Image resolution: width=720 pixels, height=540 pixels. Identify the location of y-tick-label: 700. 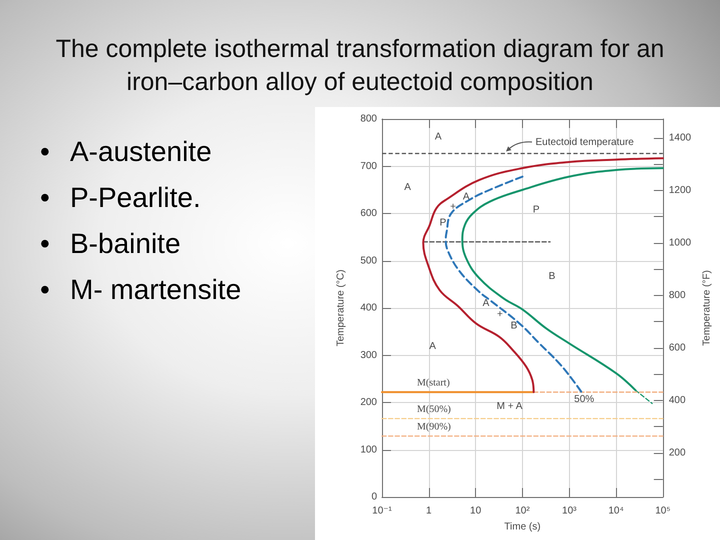
(369, 166).